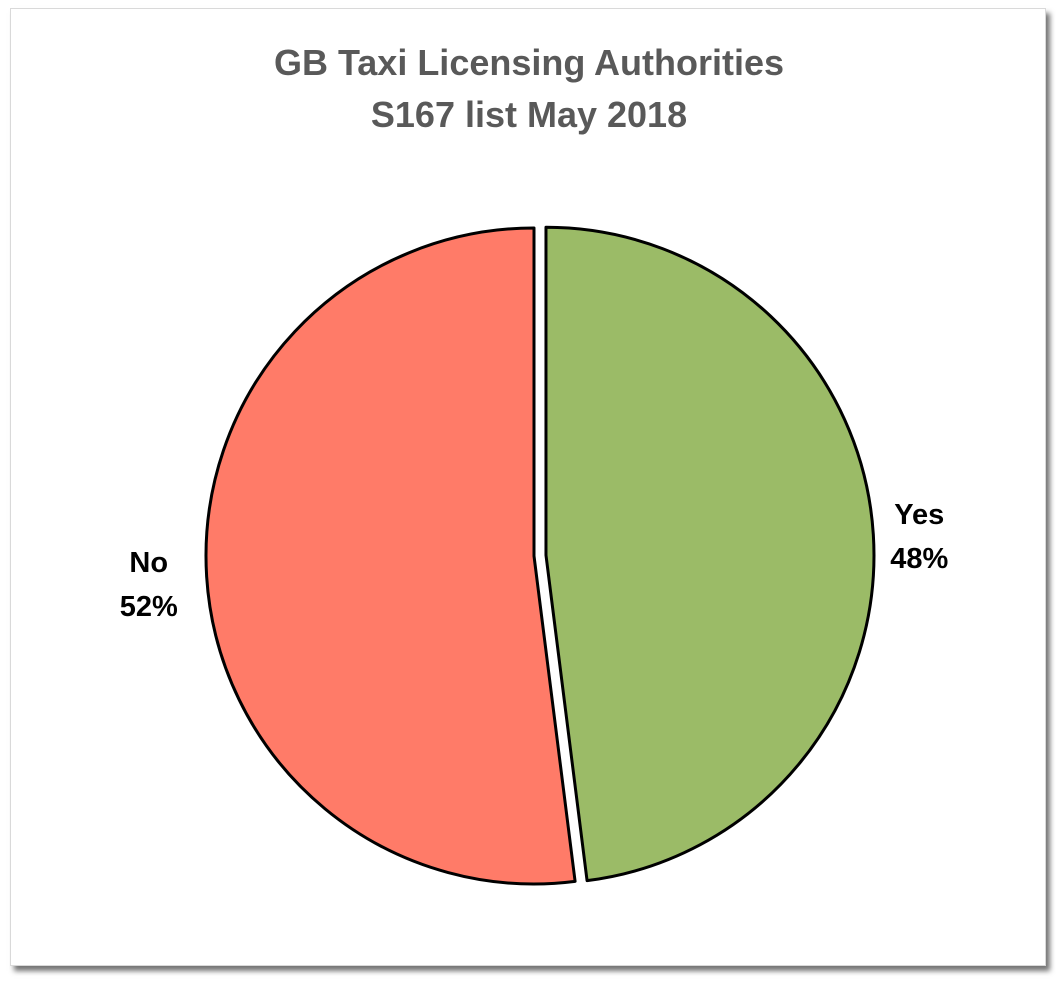 The image size is (1056, 983). What do you see at coordinates (148, 563) in the screenshot?
I see `slice-category-label: No` at bounding box center [148, 563].